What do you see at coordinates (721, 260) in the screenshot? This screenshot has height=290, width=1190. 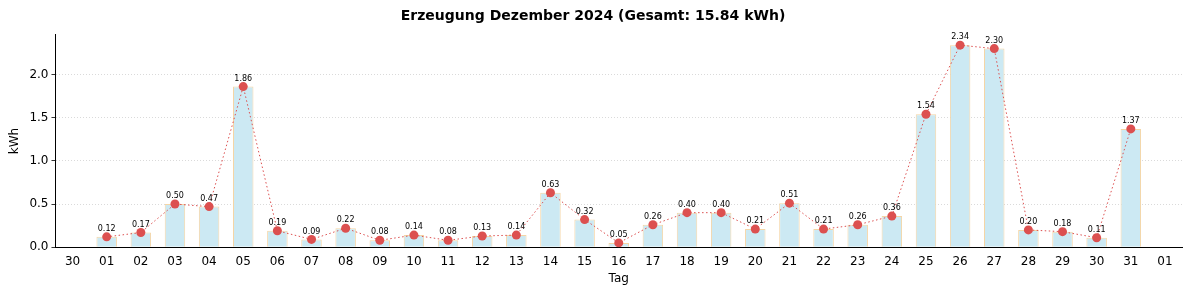 I see `x-tick-label: 19` at bounding box center [721, 260].